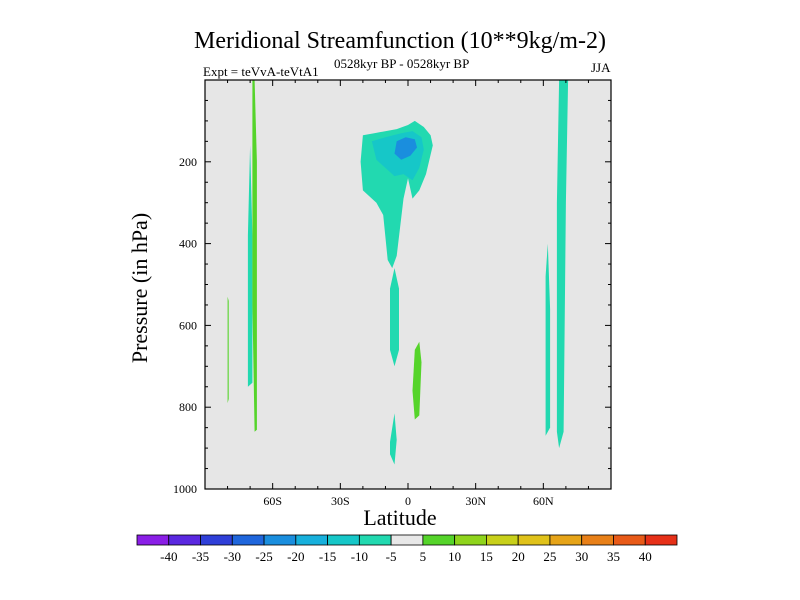 The image size is (800, 600). What do you see at coordinates (518, 556) in the screenshot?
I see `colorbar-level-label: 20` at bounding box center [518, 556].